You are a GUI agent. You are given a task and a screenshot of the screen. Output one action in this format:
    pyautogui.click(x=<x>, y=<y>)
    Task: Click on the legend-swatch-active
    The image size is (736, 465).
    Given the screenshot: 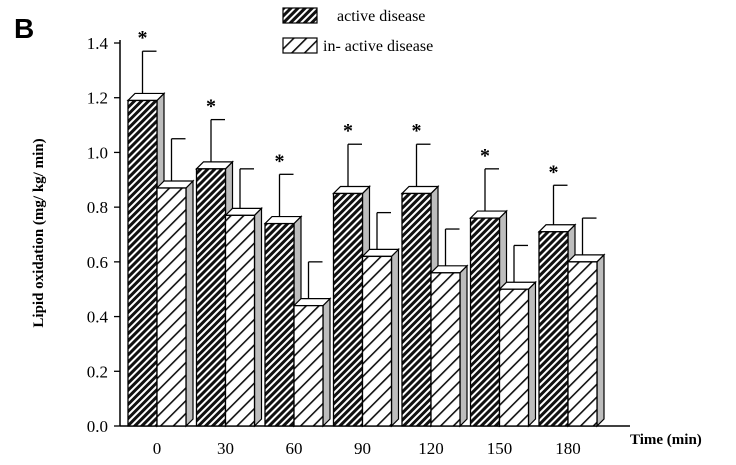 What is the action you would take?
    pyautogui.click(x=300, y=15)
    